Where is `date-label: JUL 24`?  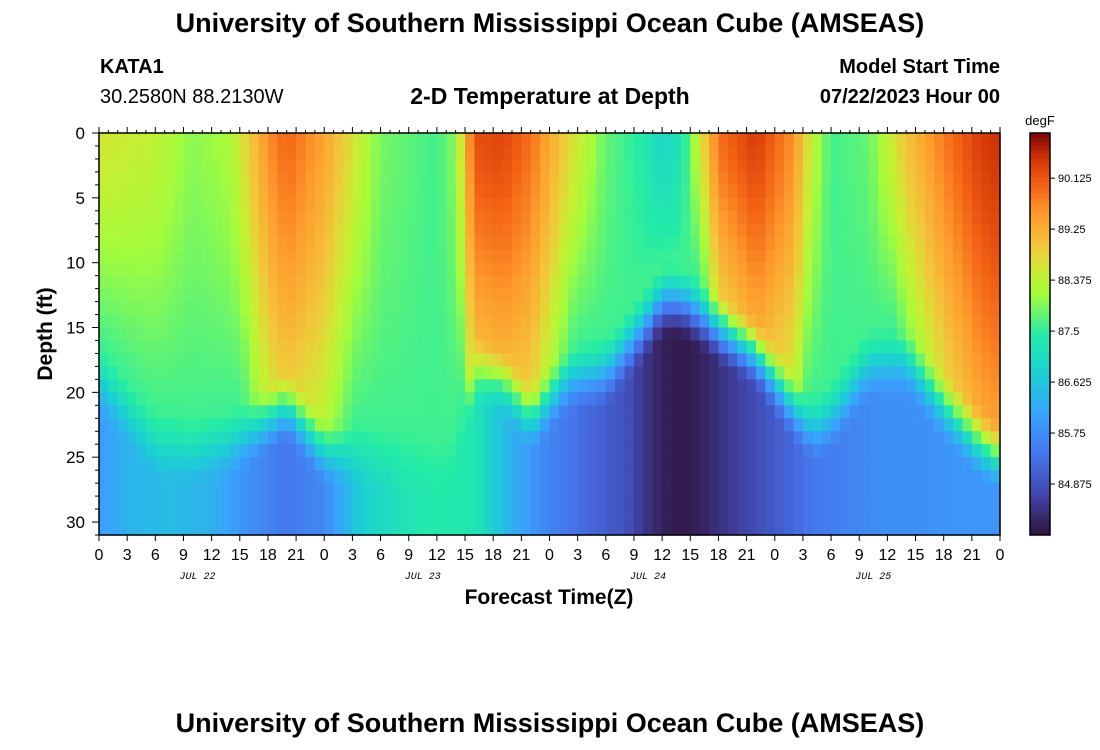
date-label: JUL 24 is located at coordinates (648, 577).